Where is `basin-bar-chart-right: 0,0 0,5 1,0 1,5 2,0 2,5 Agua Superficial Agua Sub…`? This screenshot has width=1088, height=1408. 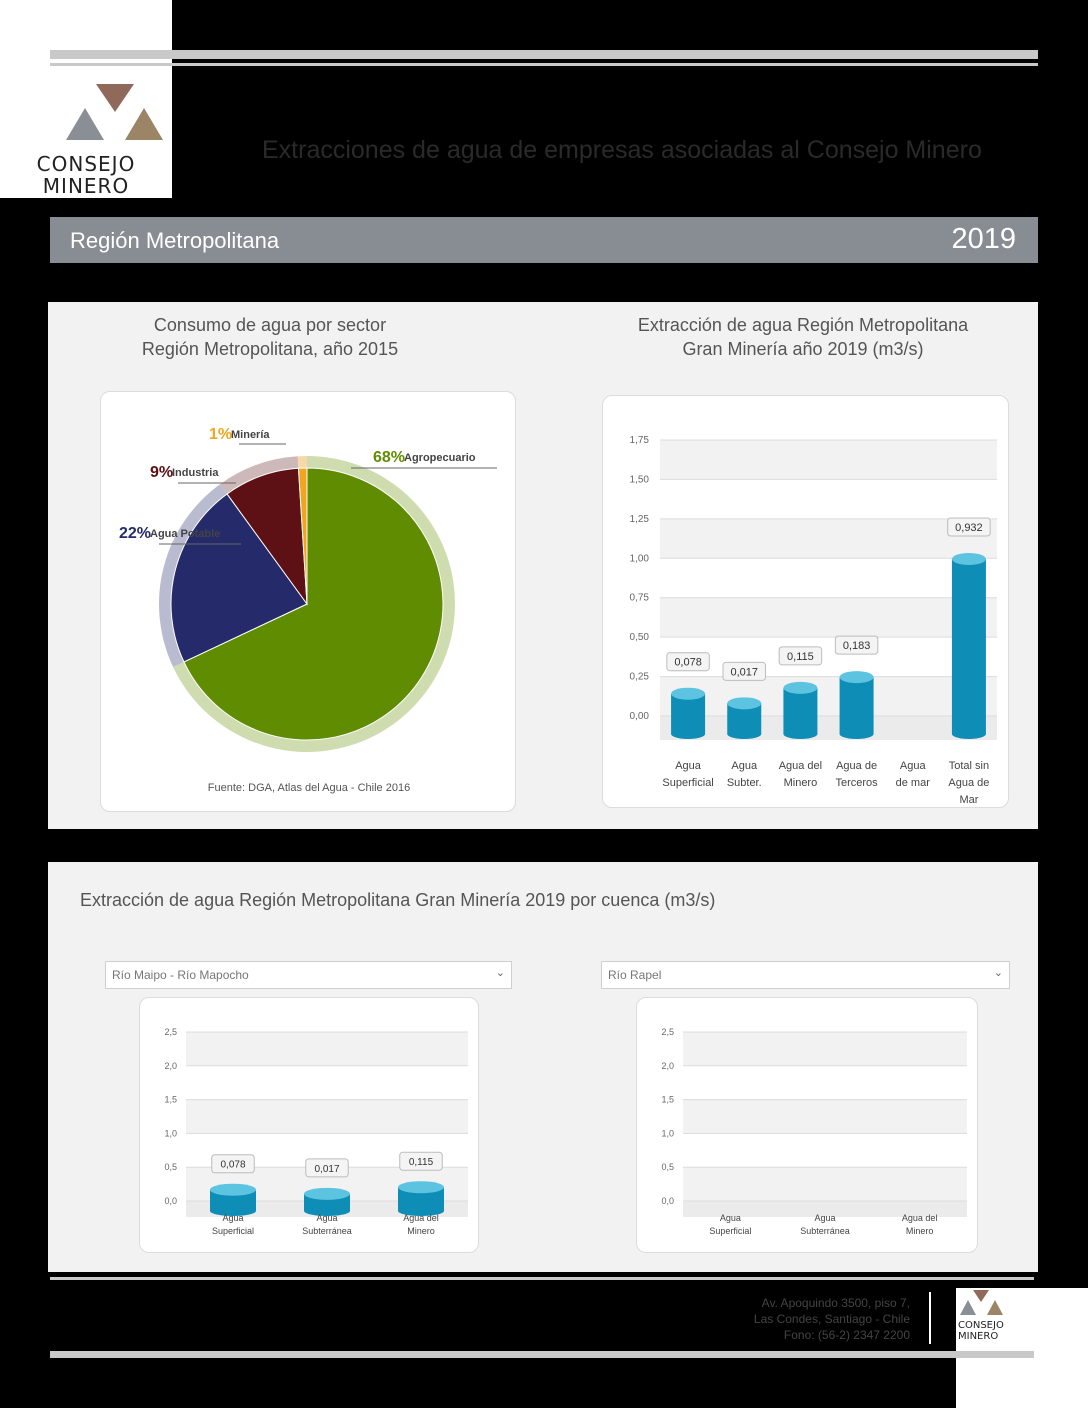 basin-bar-chart-right: 0,0 0,5 1,0 1,5 2,0 2,5 Agua Superficial Agua Sub… is located at coordinates (814, 1131).